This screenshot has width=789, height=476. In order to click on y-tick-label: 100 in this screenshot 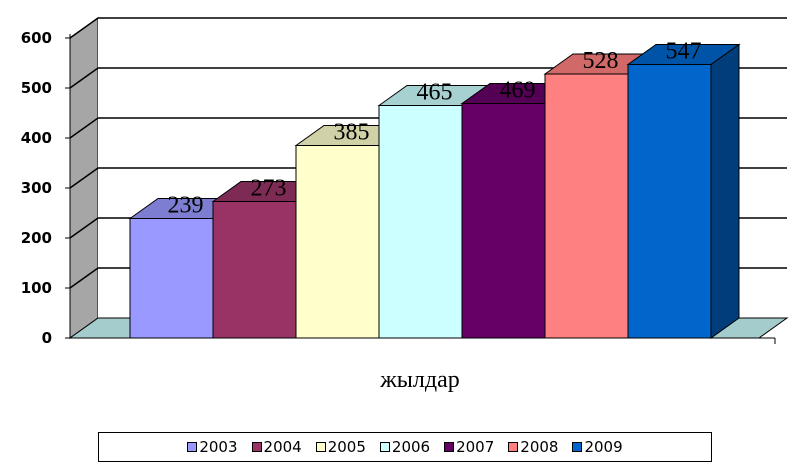, I will do `click(36, 288)`.